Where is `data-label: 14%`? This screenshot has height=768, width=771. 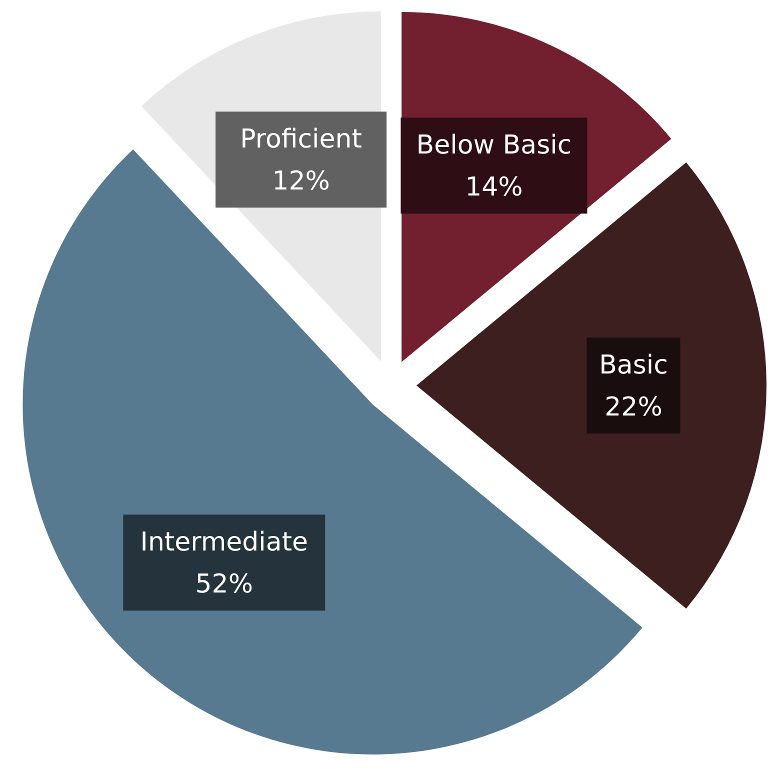 data-label: 14% is located at coordinates (494, 187).